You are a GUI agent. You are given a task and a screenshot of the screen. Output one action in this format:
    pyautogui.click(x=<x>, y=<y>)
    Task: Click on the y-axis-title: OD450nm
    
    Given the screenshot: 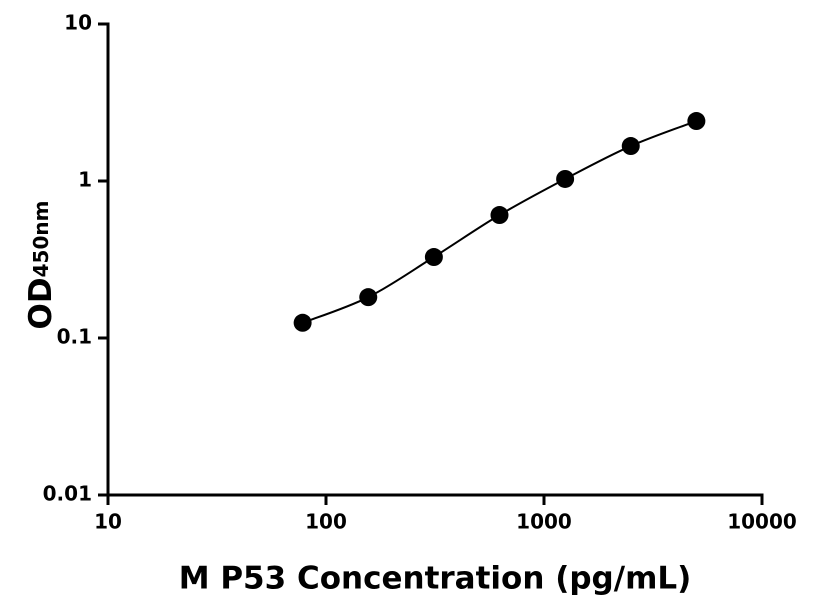 What is the action you would take?
    pyautogui.click(x=41, y=265)
    